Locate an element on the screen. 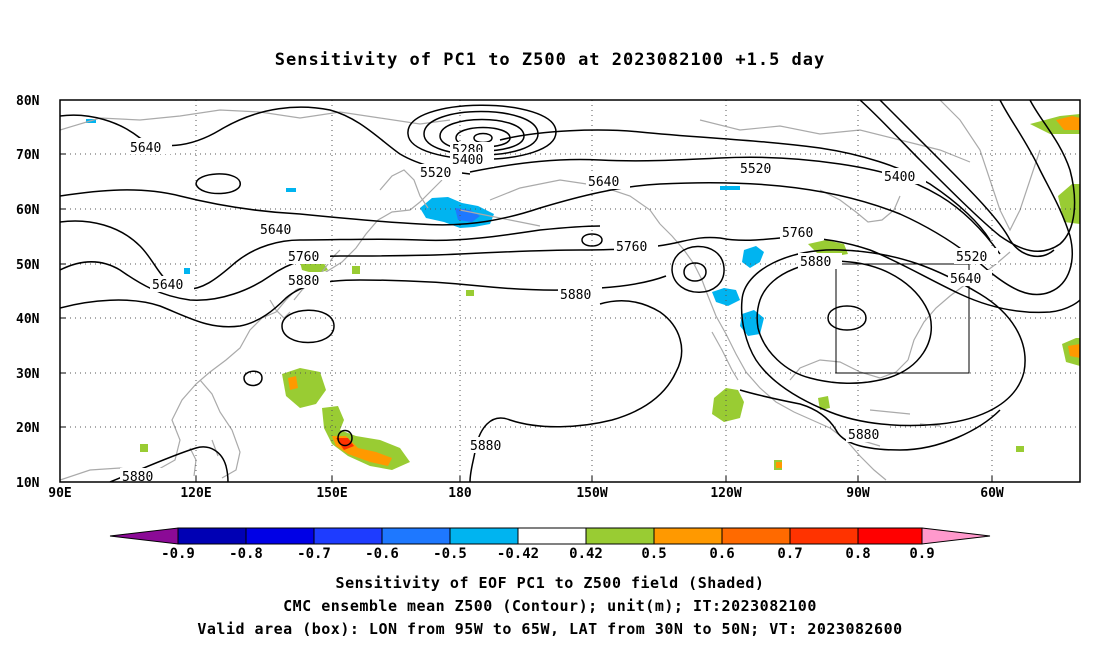 The width and height of the screenshot is (1100, 650). coastline-baja is located at coordinates (725, 356).